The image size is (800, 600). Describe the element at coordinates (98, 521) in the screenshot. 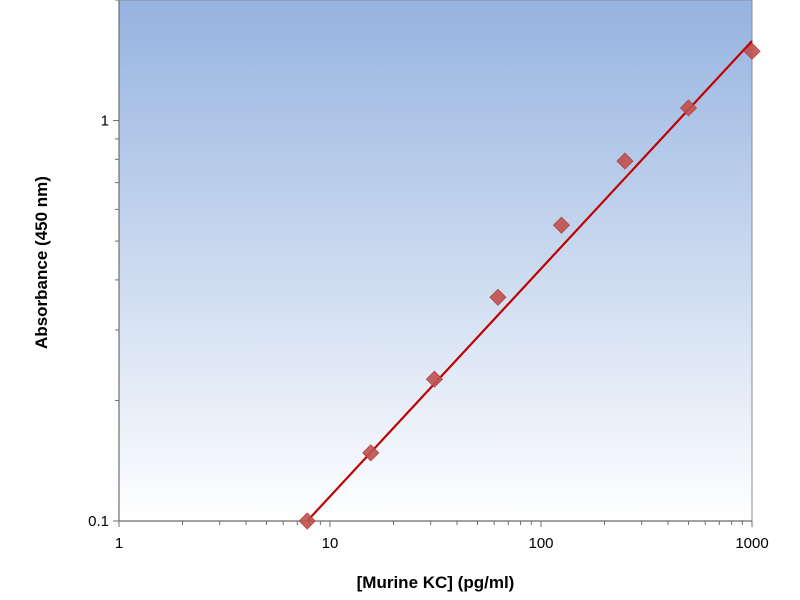

I see `y-tick-label: 0.1` at that location.